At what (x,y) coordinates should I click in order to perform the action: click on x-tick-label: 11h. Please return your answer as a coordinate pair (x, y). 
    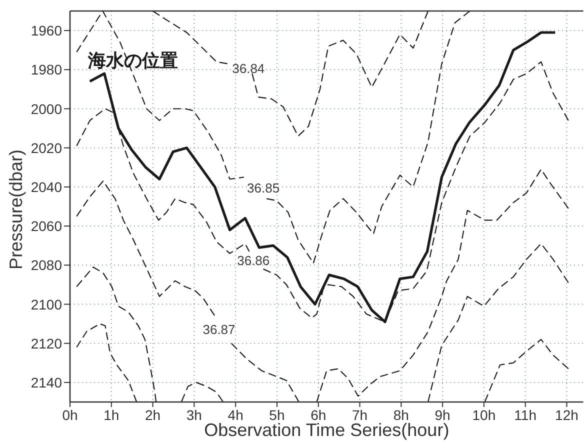
    Looking at the image, I should click on (525, 415).